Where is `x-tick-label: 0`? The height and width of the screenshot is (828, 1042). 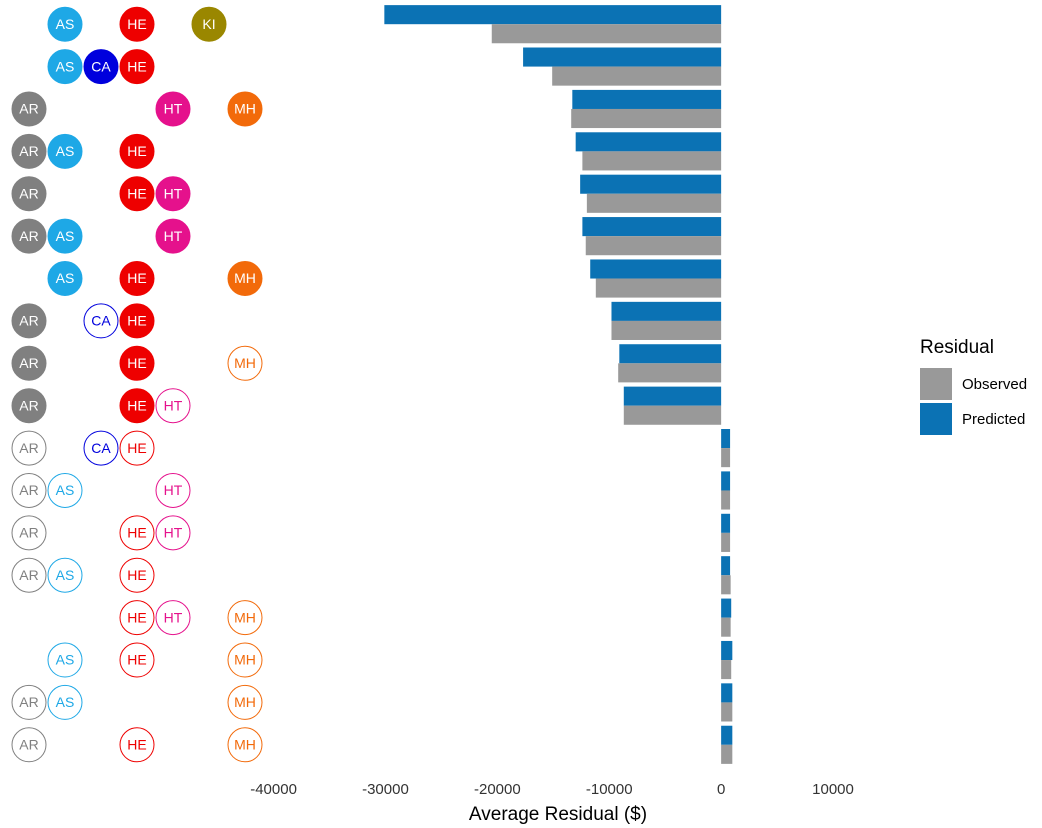 x-tick-label: 0 is located at coordinates (721, 789).